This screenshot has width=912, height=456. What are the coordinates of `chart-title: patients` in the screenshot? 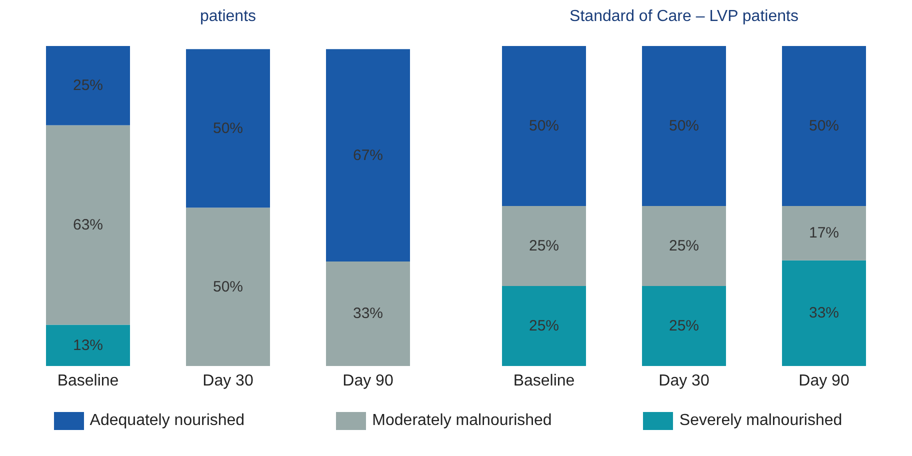 It's located at (228, 17).